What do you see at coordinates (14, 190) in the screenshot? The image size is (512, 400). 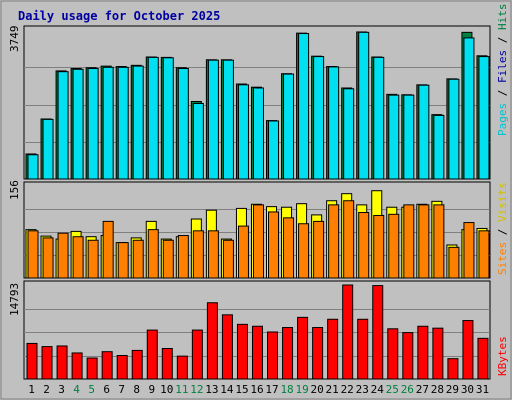 I see `panel-2-max-label: 156` at bounding box center [14, 190].